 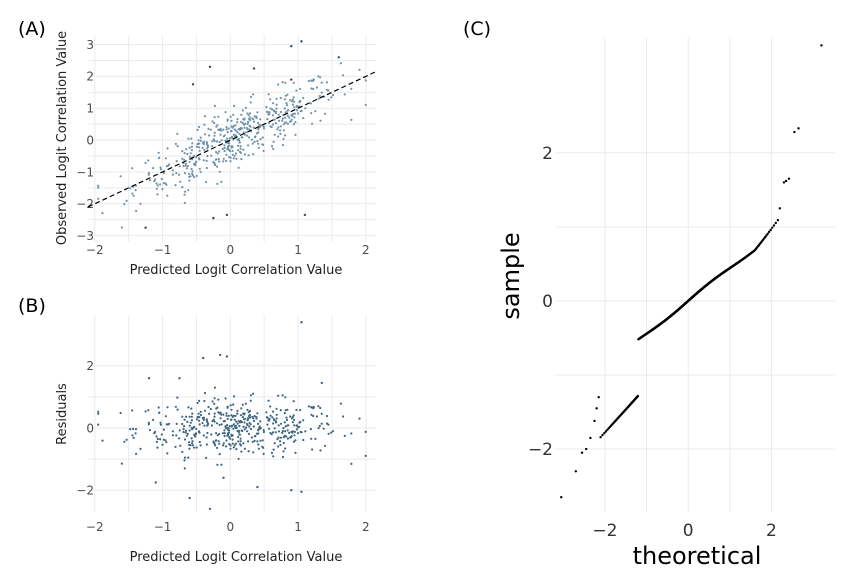 I want to click on panel-a-outlier-point, so click(x=227, y=215).